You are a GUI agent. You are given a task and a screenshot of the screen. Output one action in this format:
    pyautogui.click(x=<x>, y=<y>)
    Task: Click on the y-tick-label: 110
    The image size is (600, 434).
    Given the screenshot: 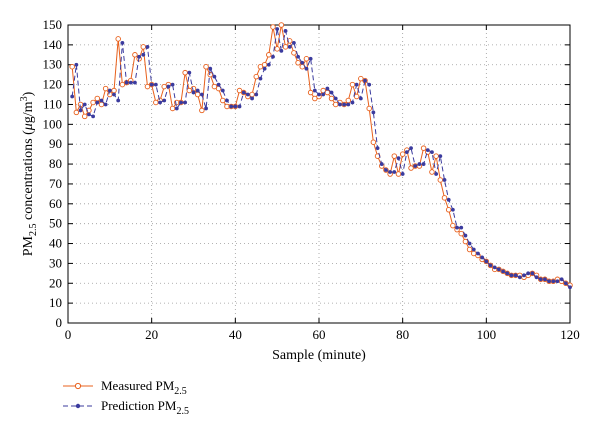 What is the action you would take?
    pyautogui.click(x=52, y=103)
    